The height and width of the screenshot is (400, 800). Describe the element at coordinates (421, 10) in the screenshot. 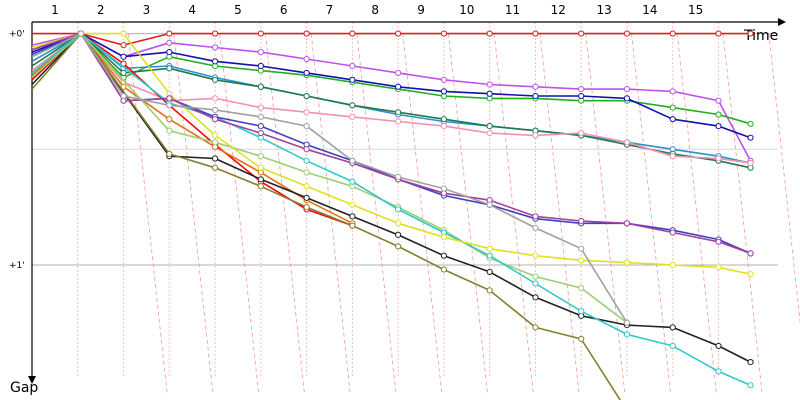

I see `x-tick-label: 9` at that location.